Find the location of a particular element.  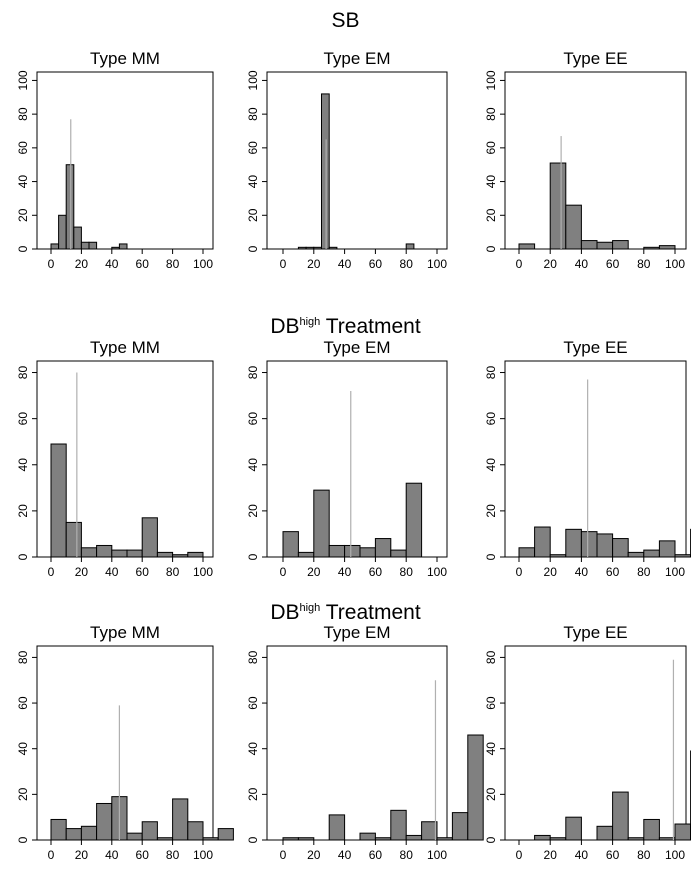

panel-title-r1c1: Type MM is located at coordinates (125, 58).